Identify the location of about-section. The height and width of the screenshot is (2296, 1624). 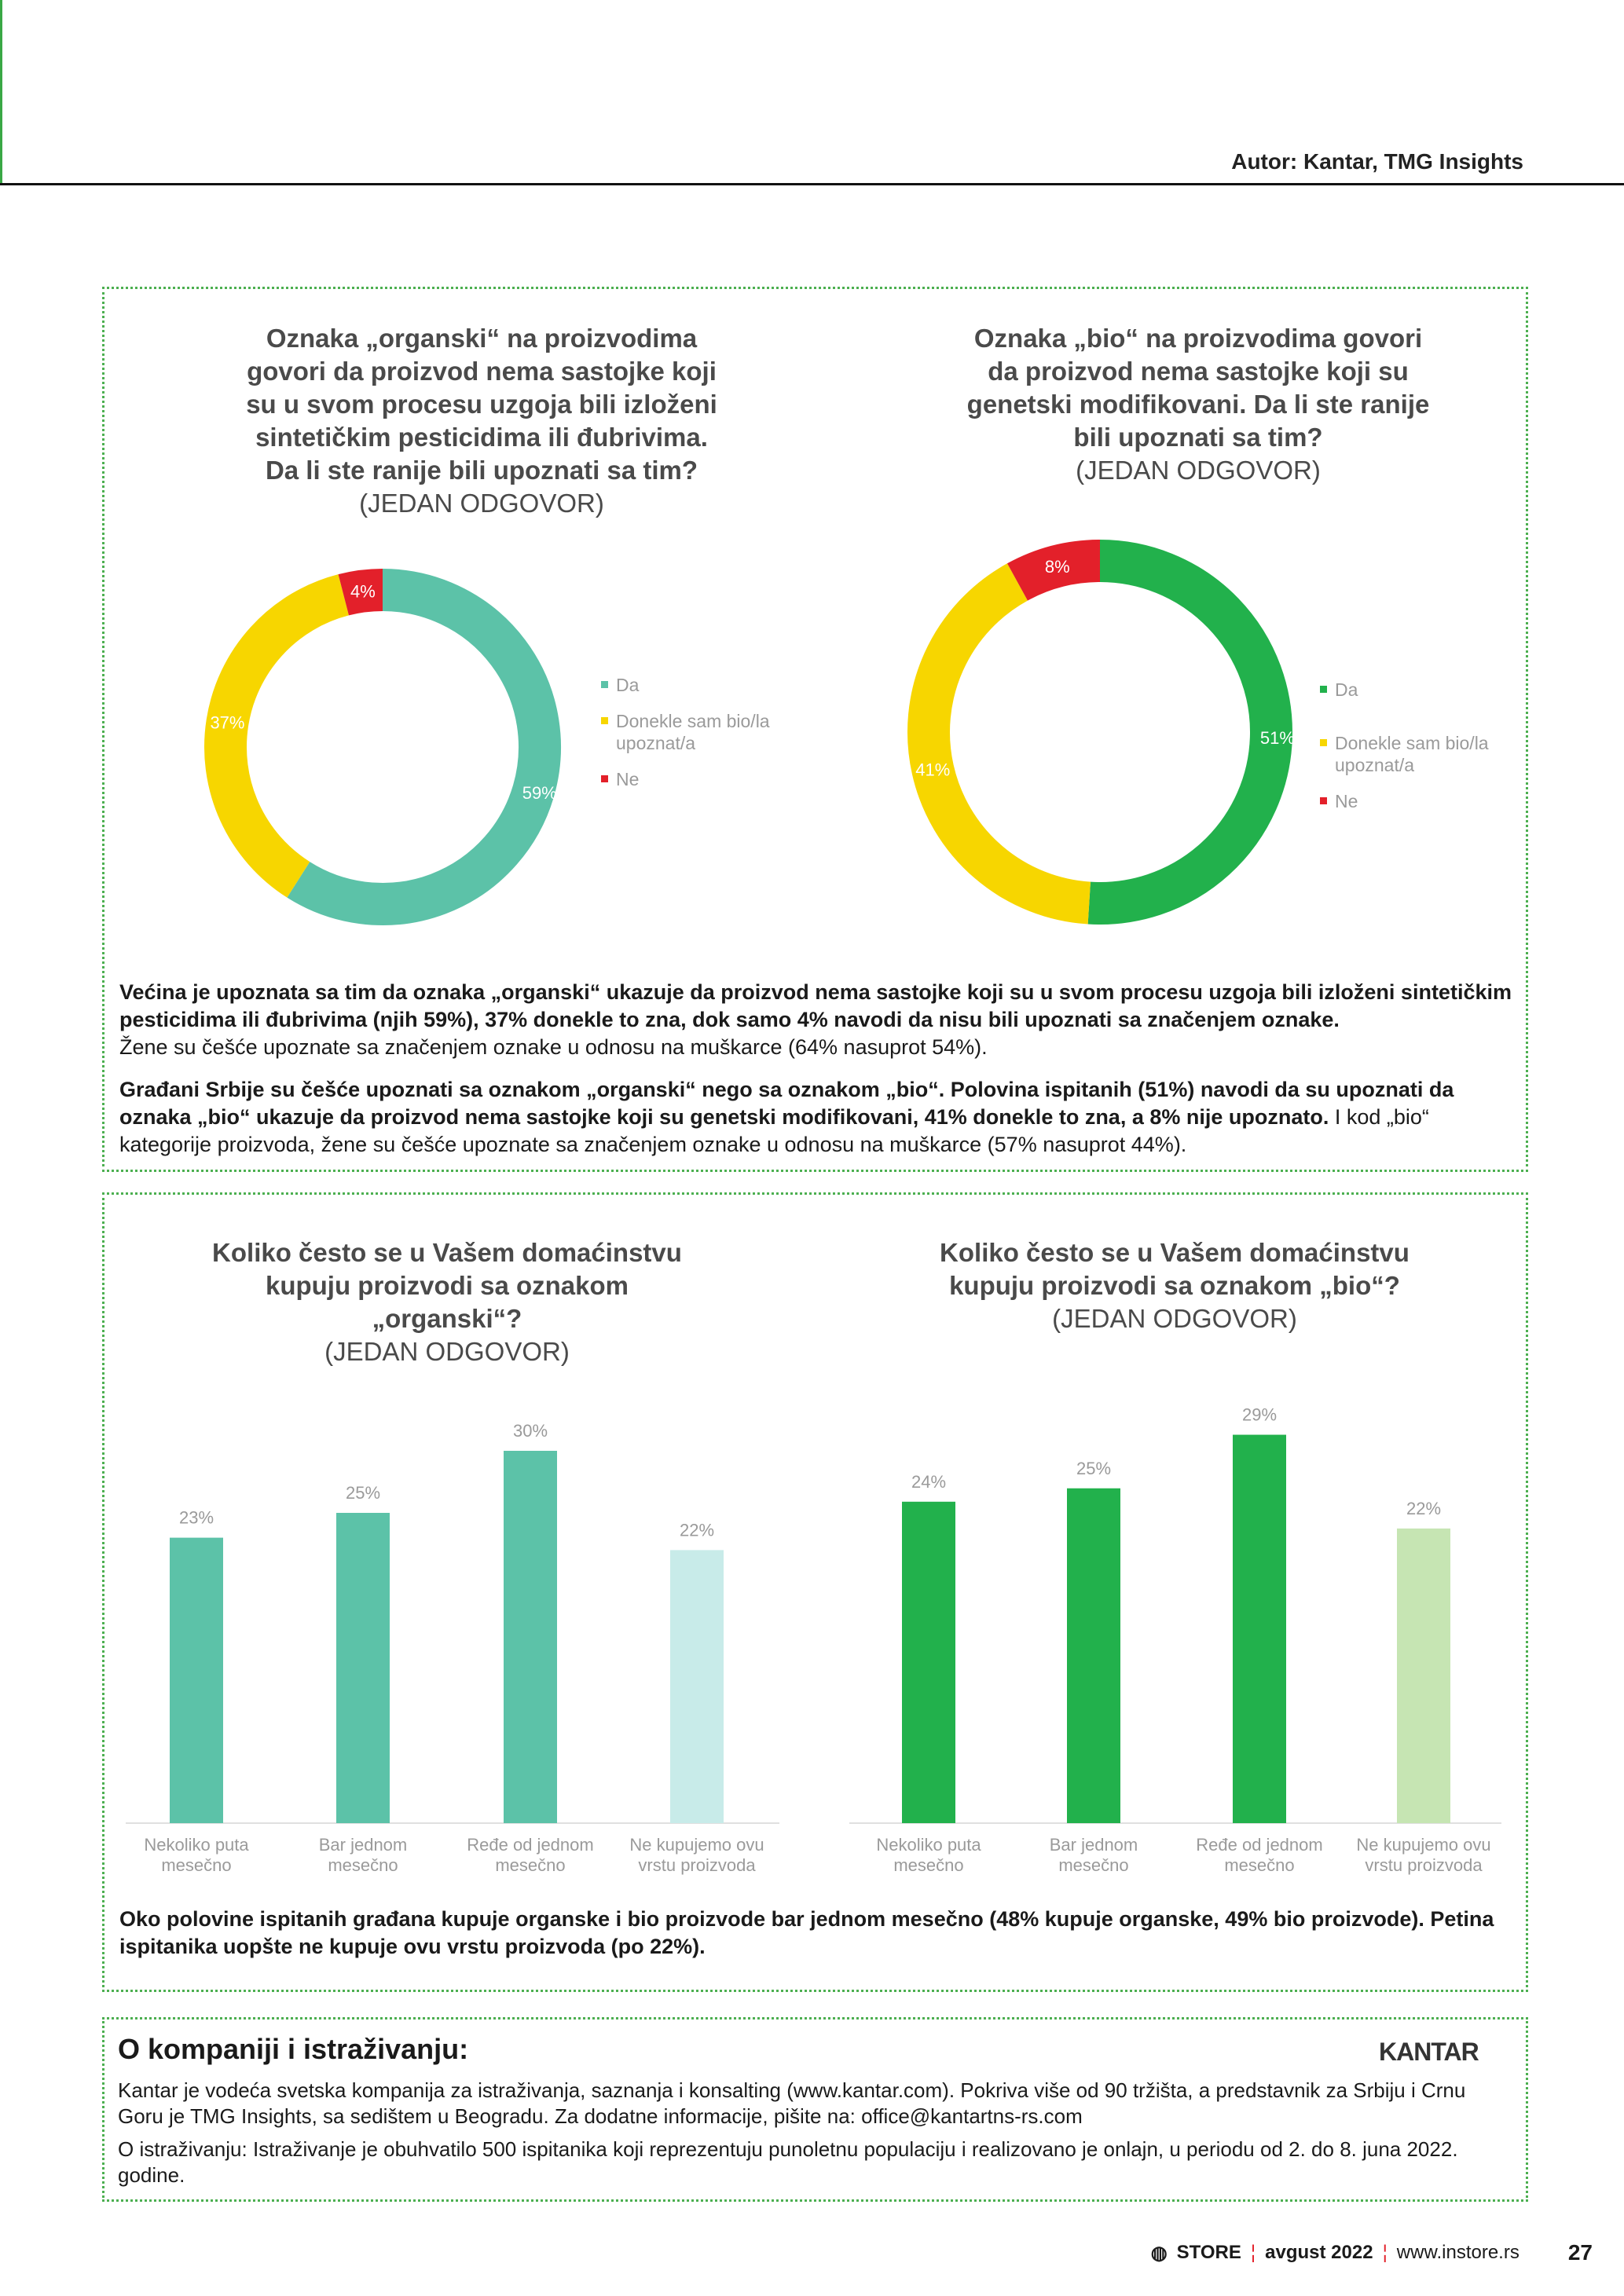
(815, 2109).